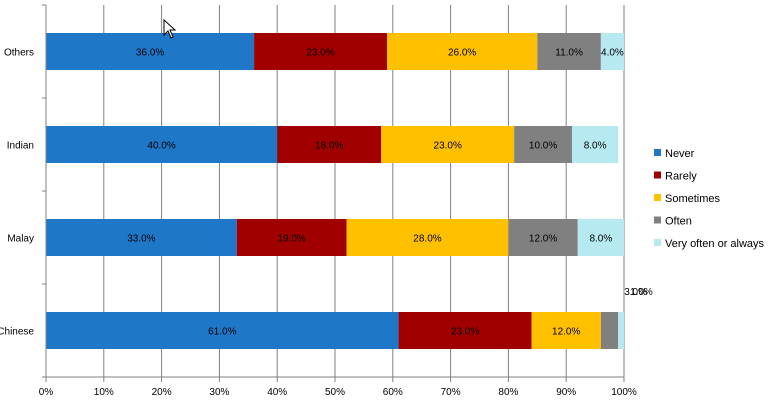  What do you see at coordinates (657, 220) in the screenshot?
I see `legend-swatch-often` at bounding box center [657, 220].